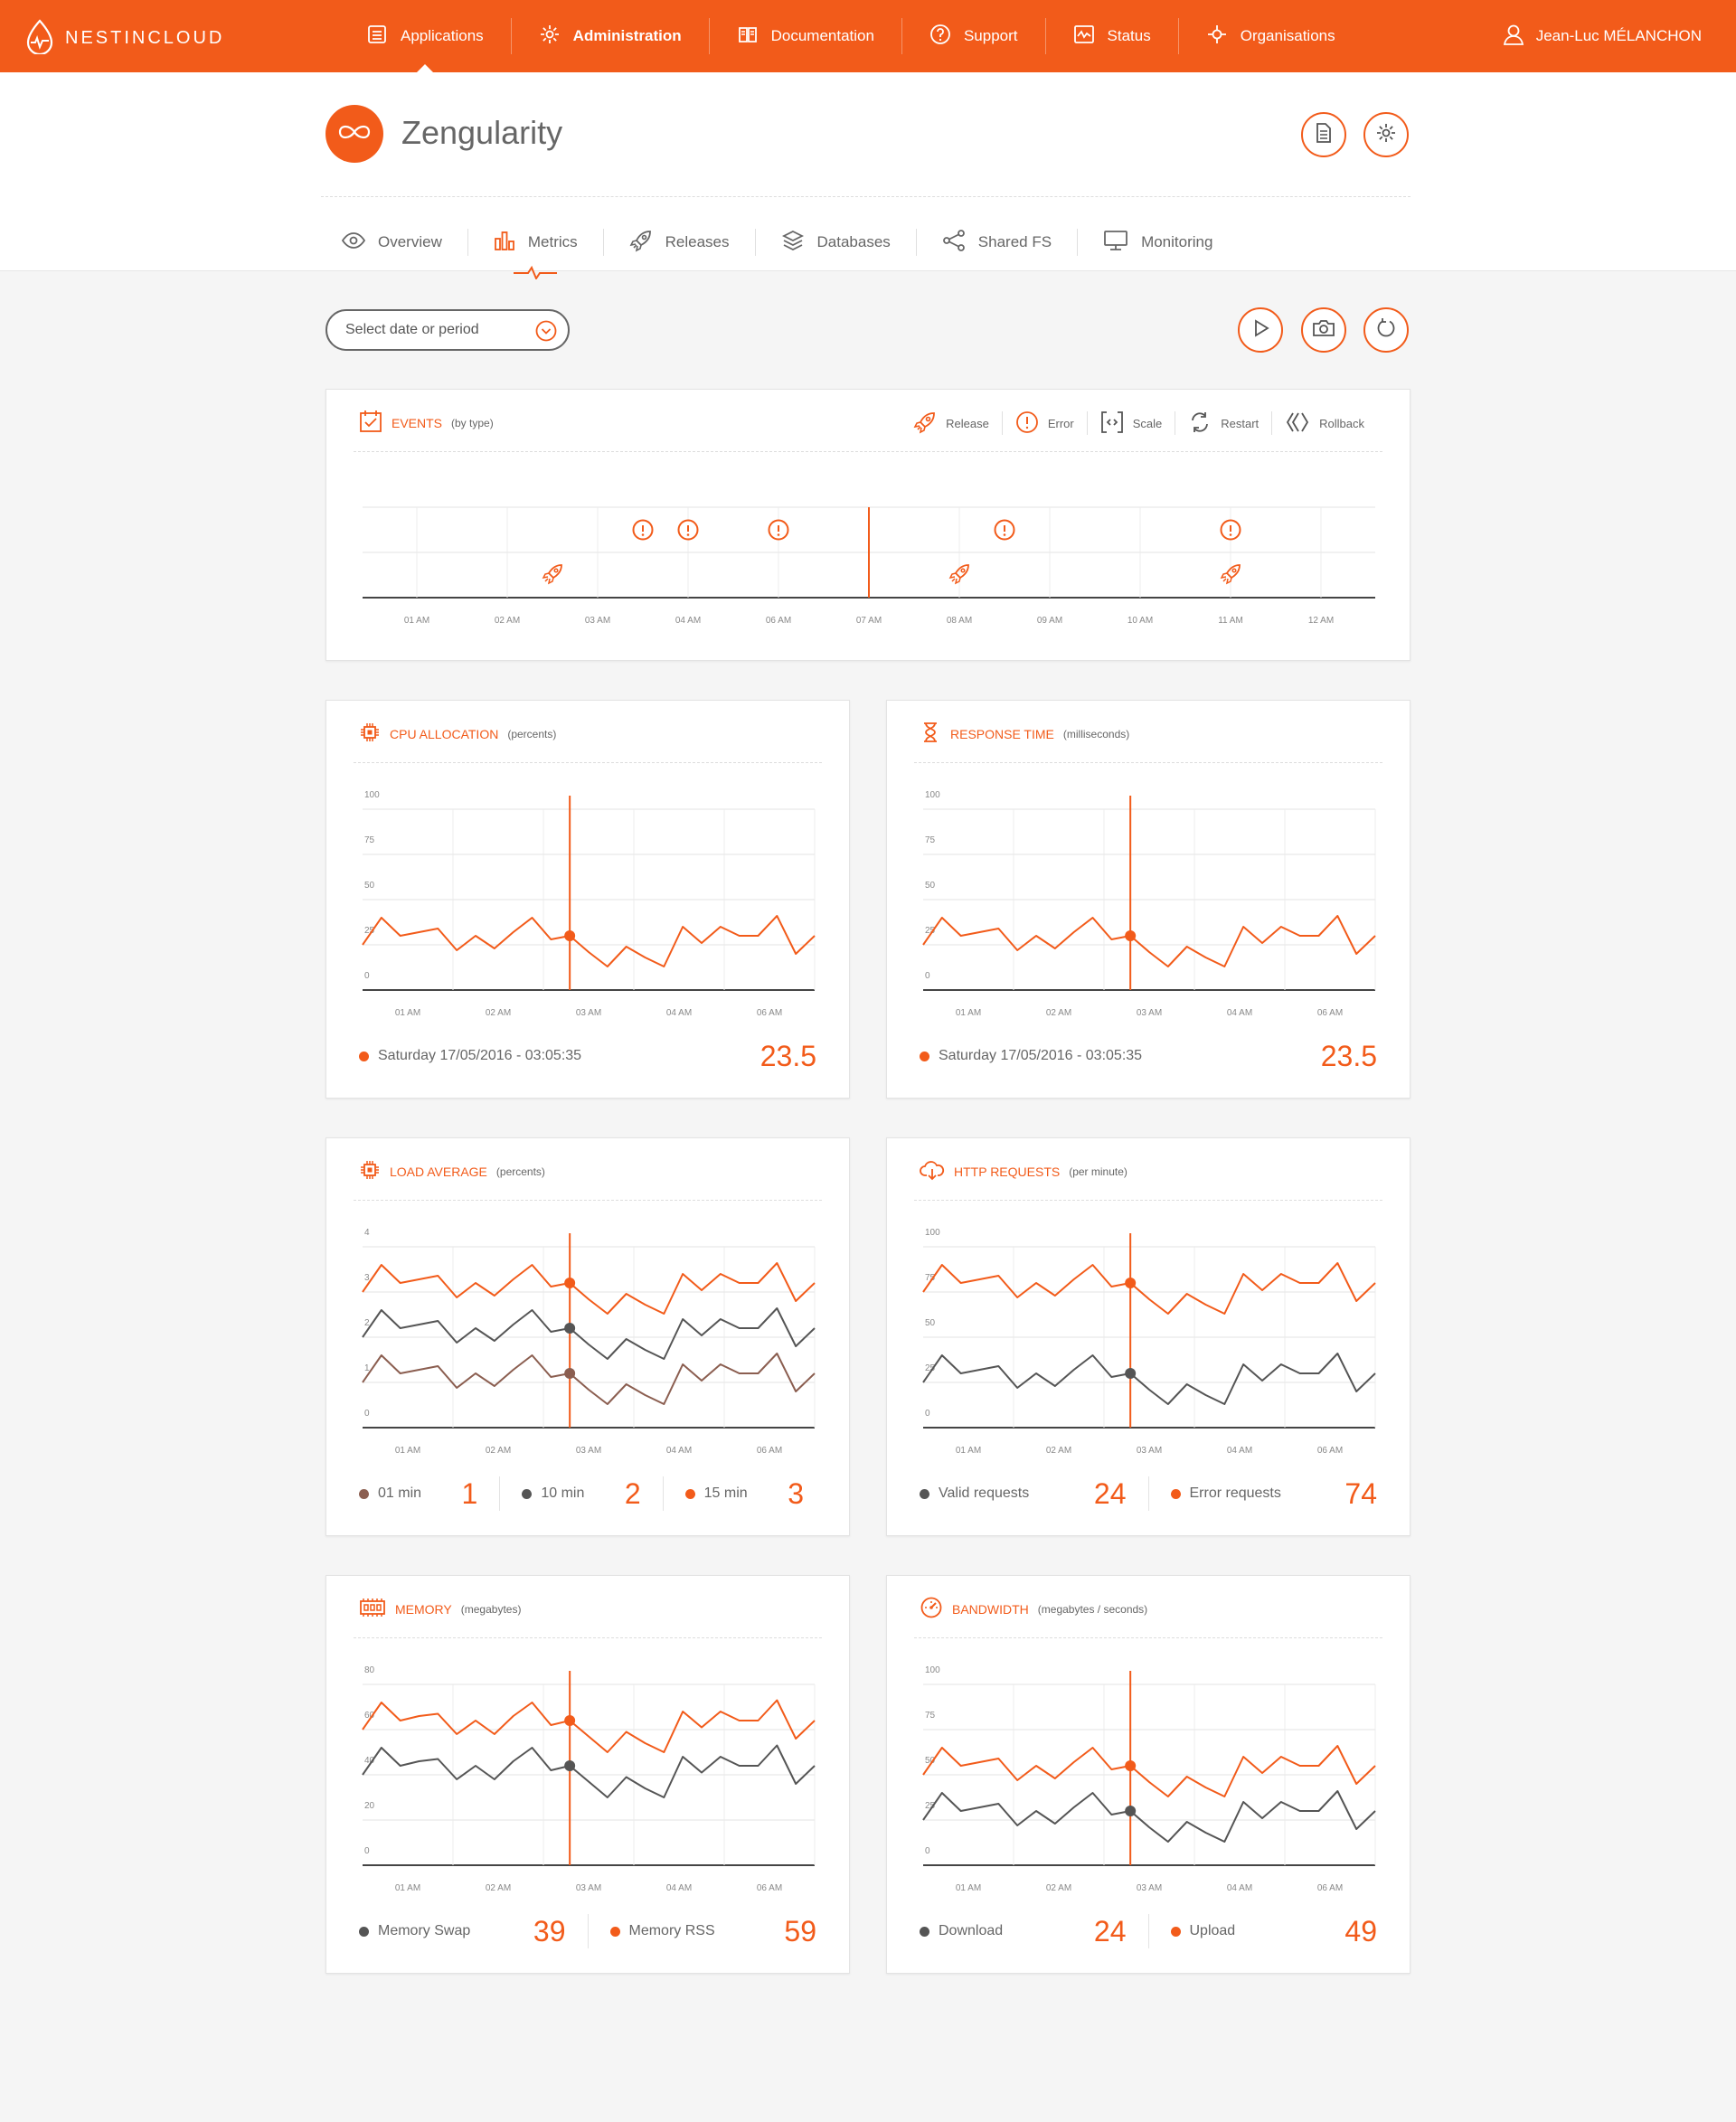 This screenshot has width=1736, height=2122. Describe the element at coordinates (367, 1368) in the screenshot. I see `y-tick-label: 1` at that location.